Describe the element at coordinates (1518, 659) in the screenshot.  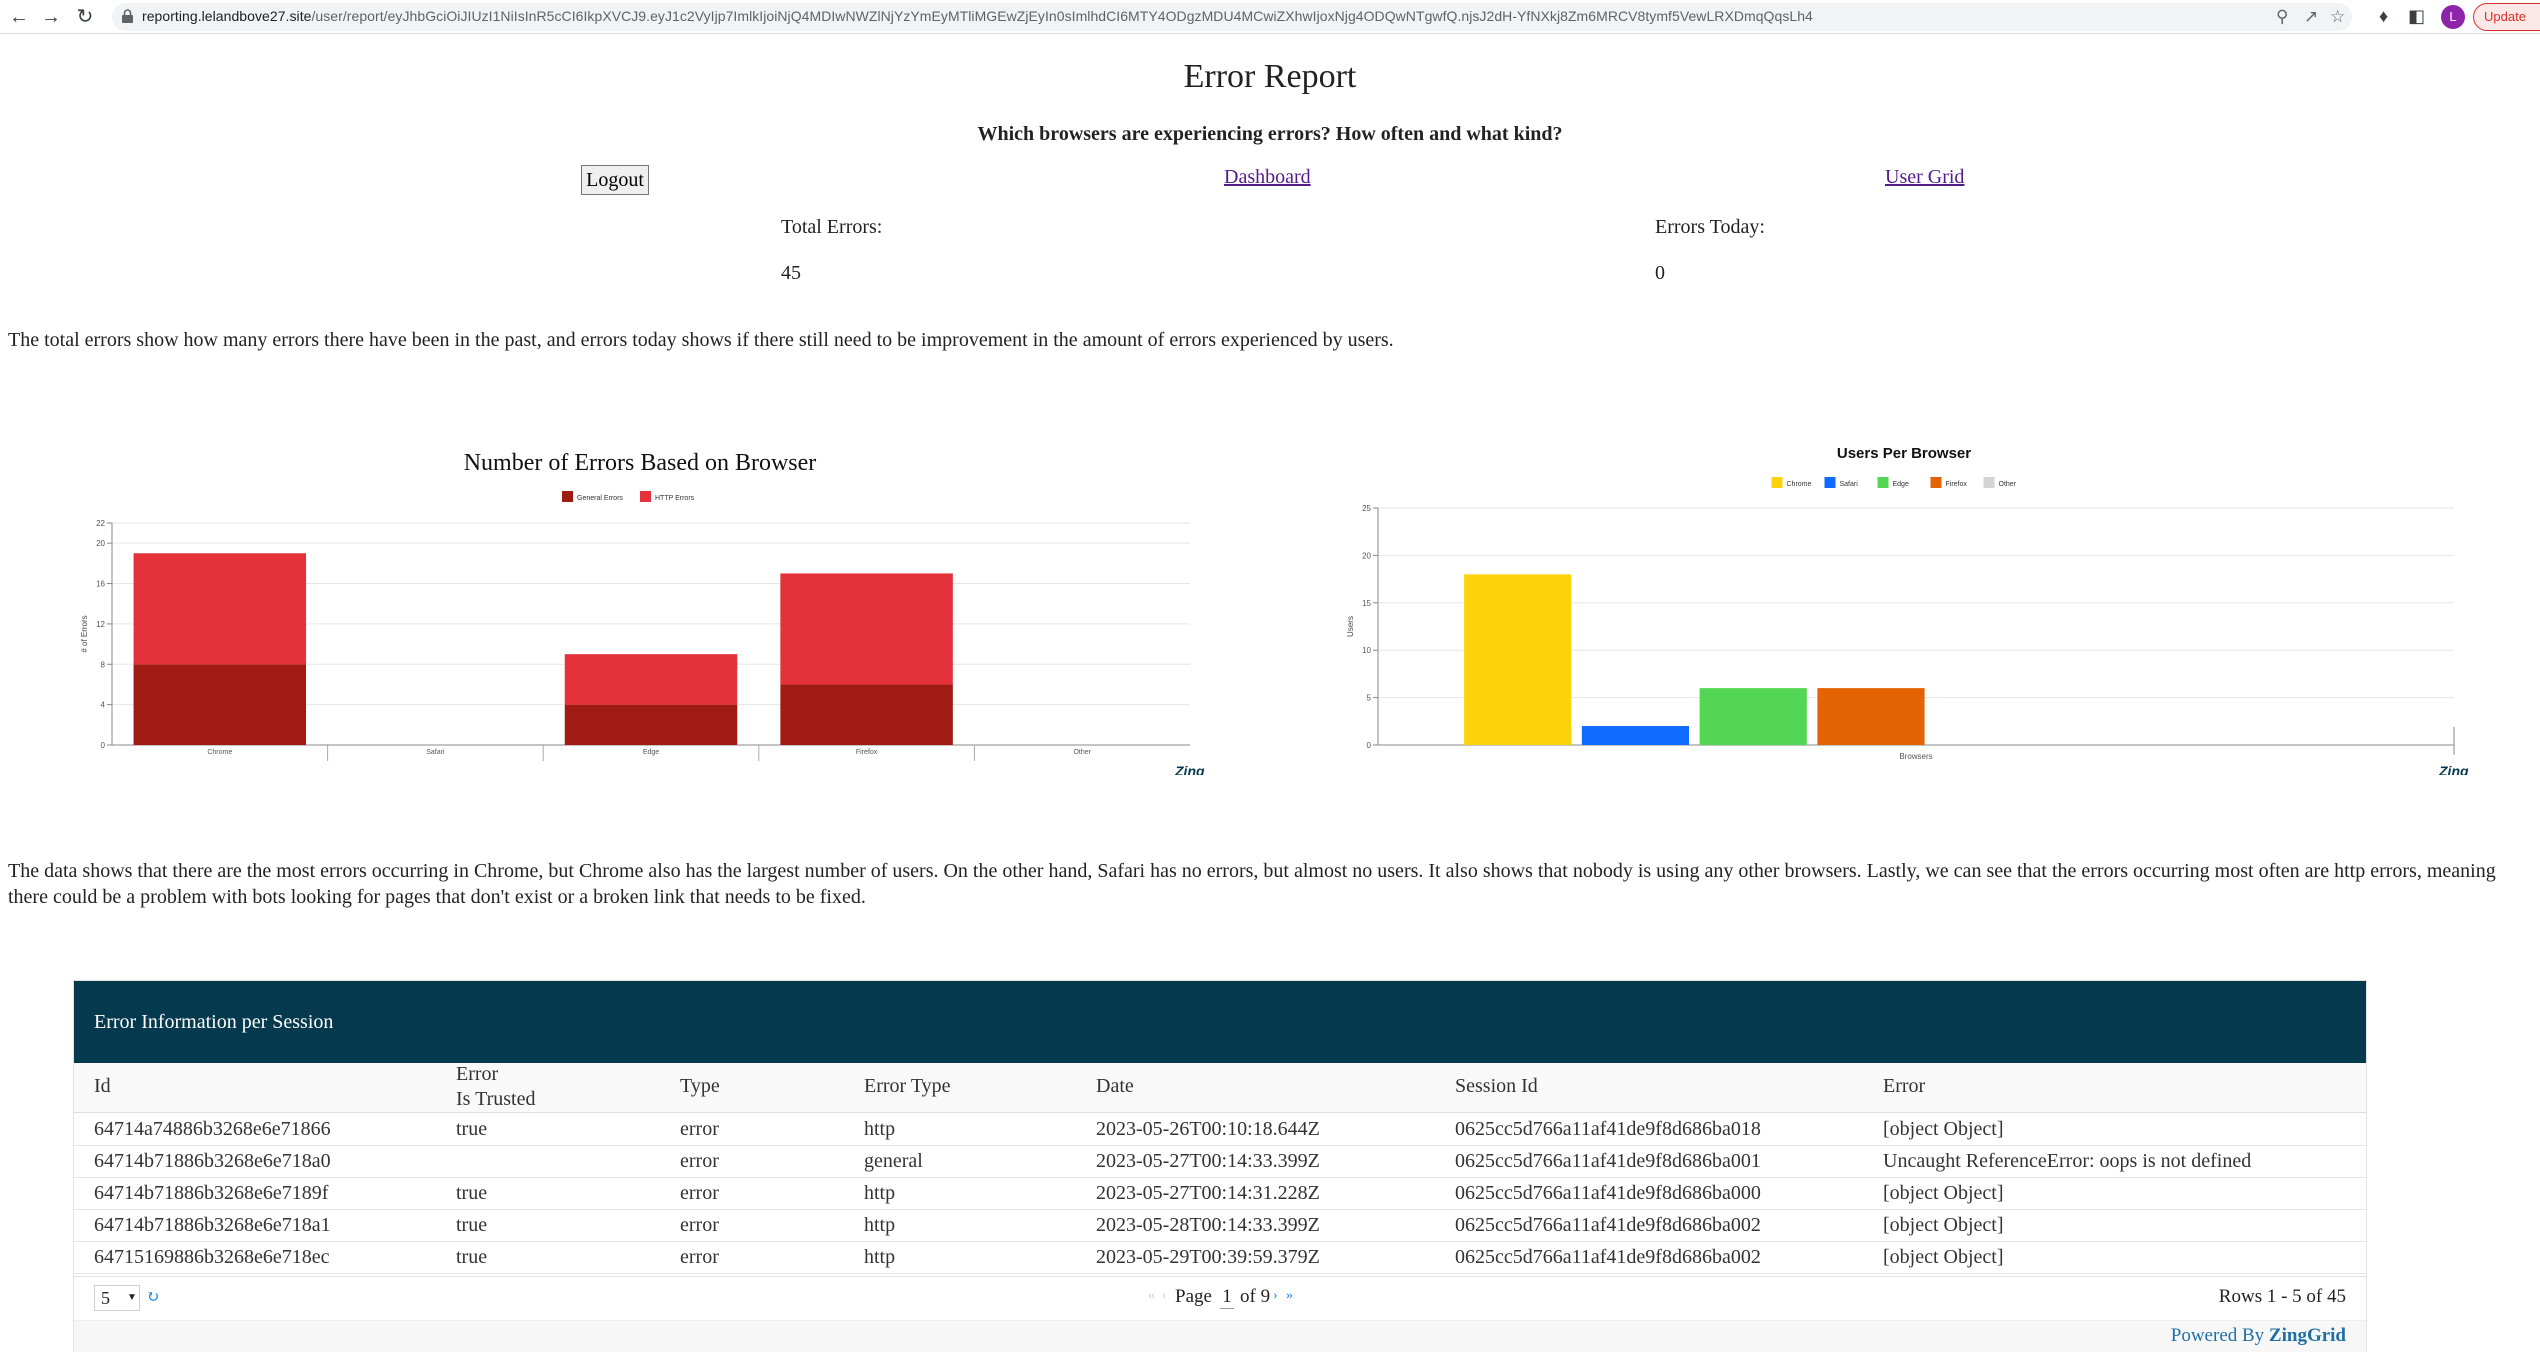
I see `bar-chrome` at that location.